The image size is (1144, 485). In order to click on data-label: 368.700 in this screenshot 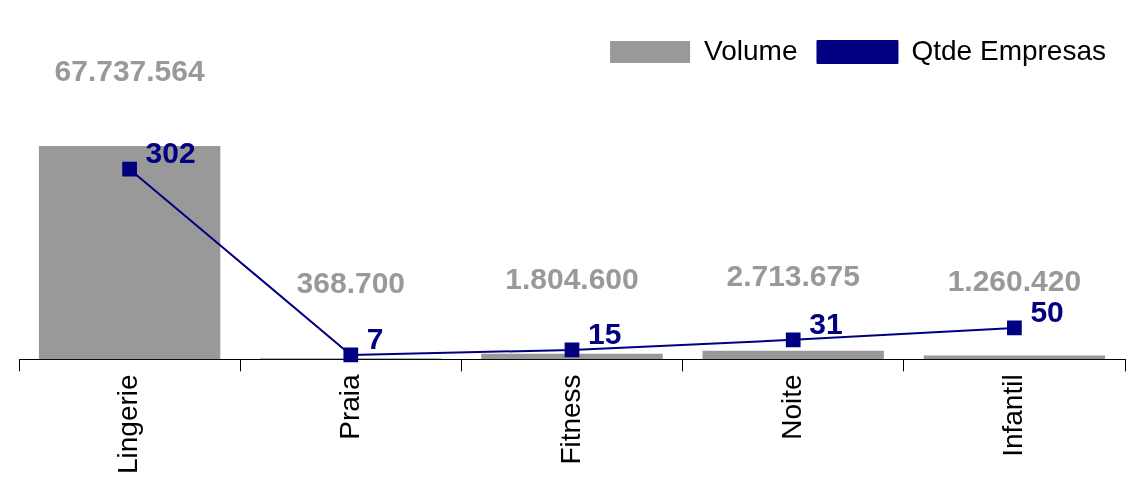, I will do `click(351, 283)`.